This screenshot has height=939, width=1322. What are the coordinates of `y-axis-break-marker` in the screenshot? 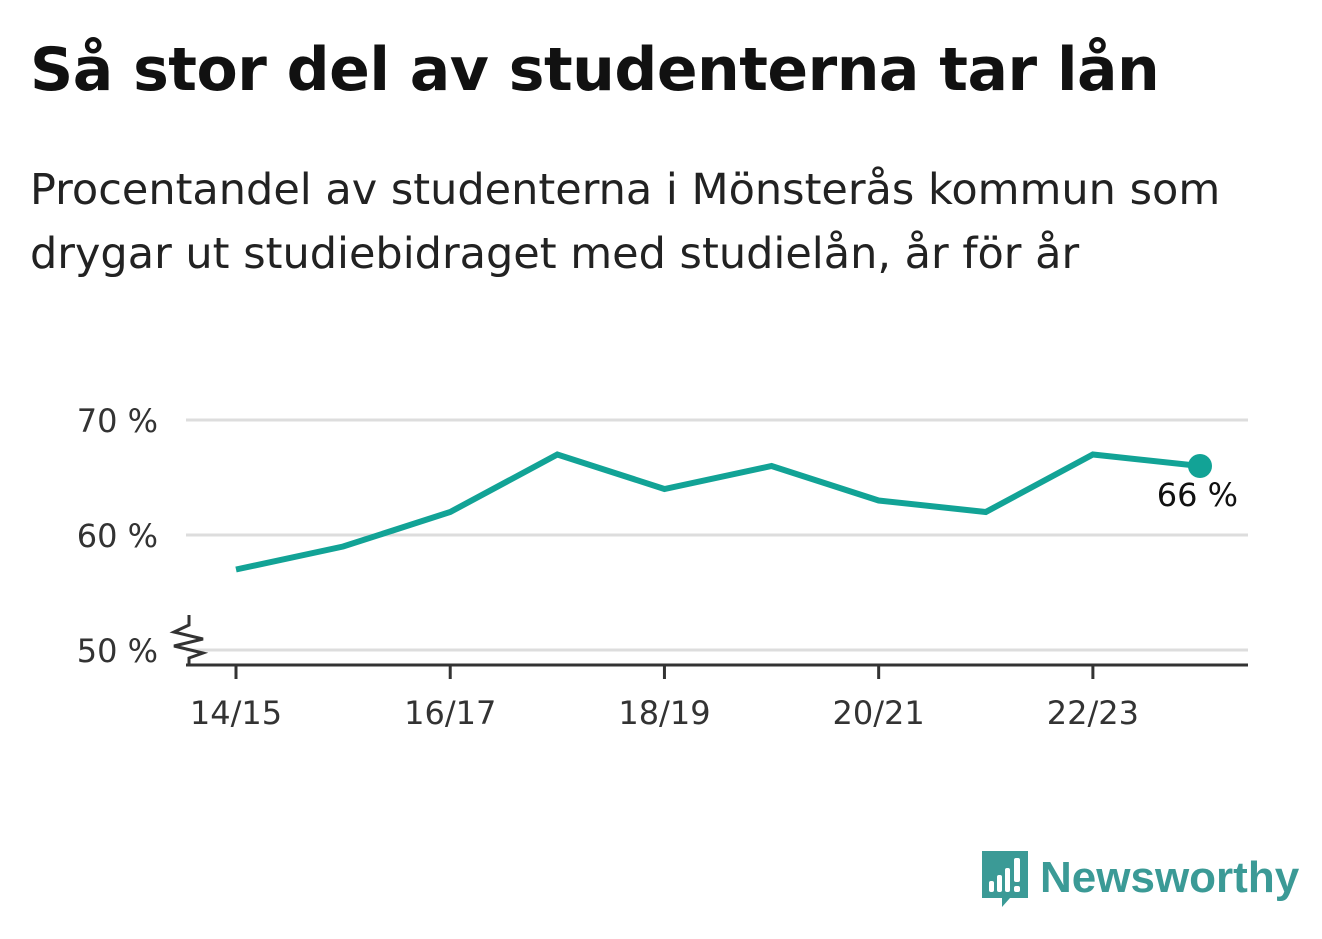 It's located at (189, 640).